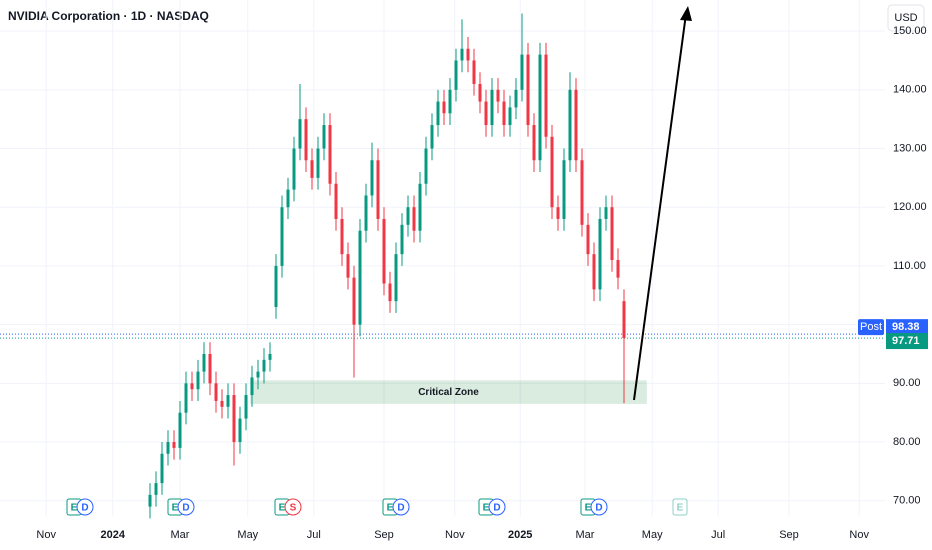  I want to click on currency-button, so click(906, 18).